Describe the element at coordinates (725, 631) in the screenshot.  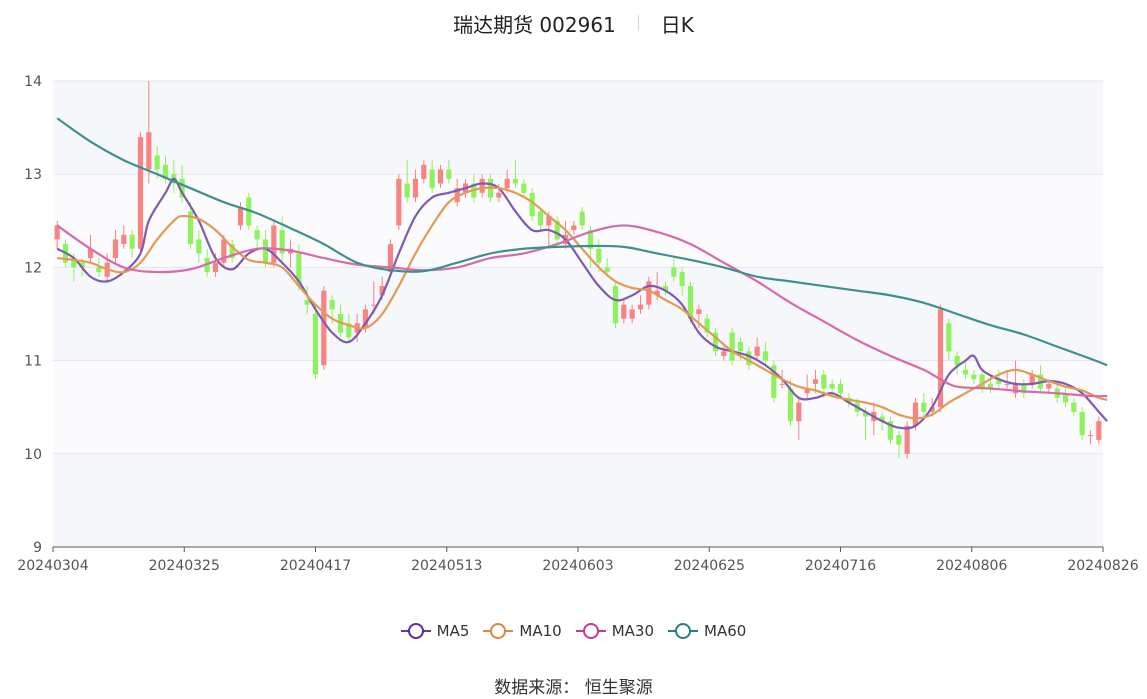
I see `legend-label: MA60` at that location.